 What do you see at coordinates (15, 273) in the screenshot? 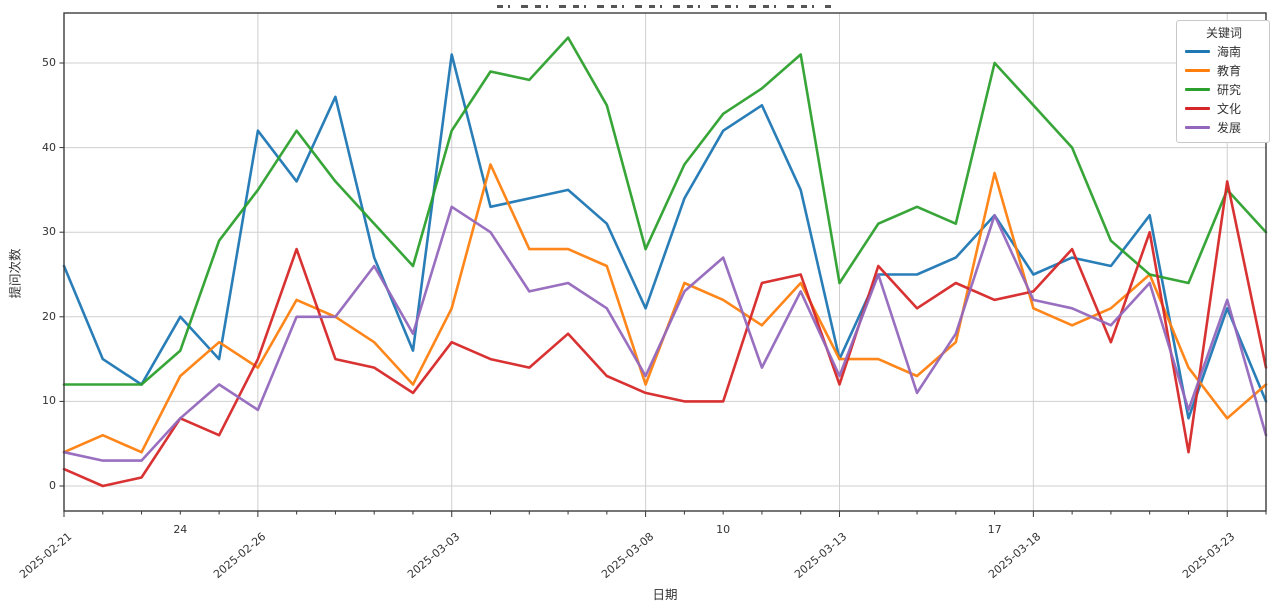
I see `y-axis-title: 提问次数` at bounding box center [15, 273].